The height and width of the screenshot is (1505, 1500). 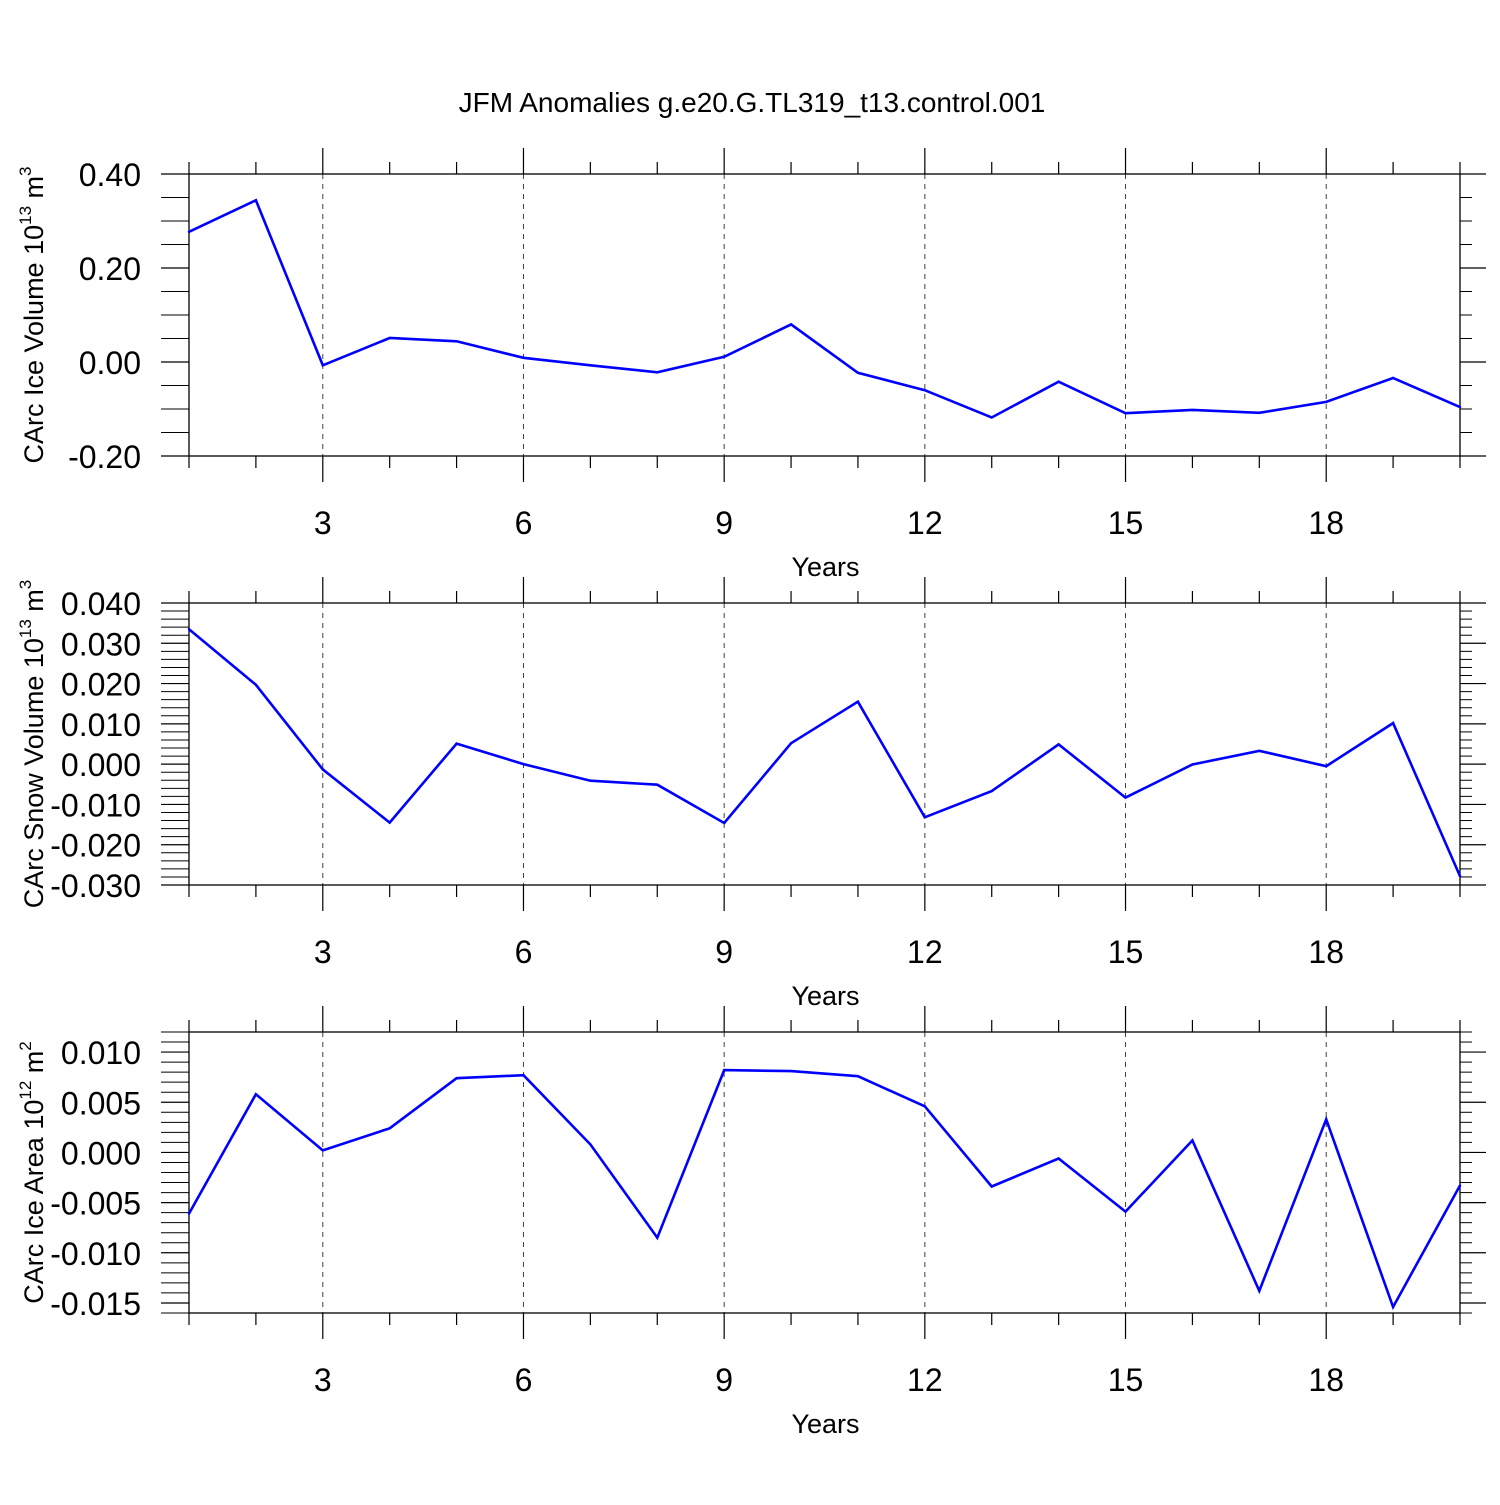 I want to click on y-tick-label: -0.020, so click(x=95, y=846).